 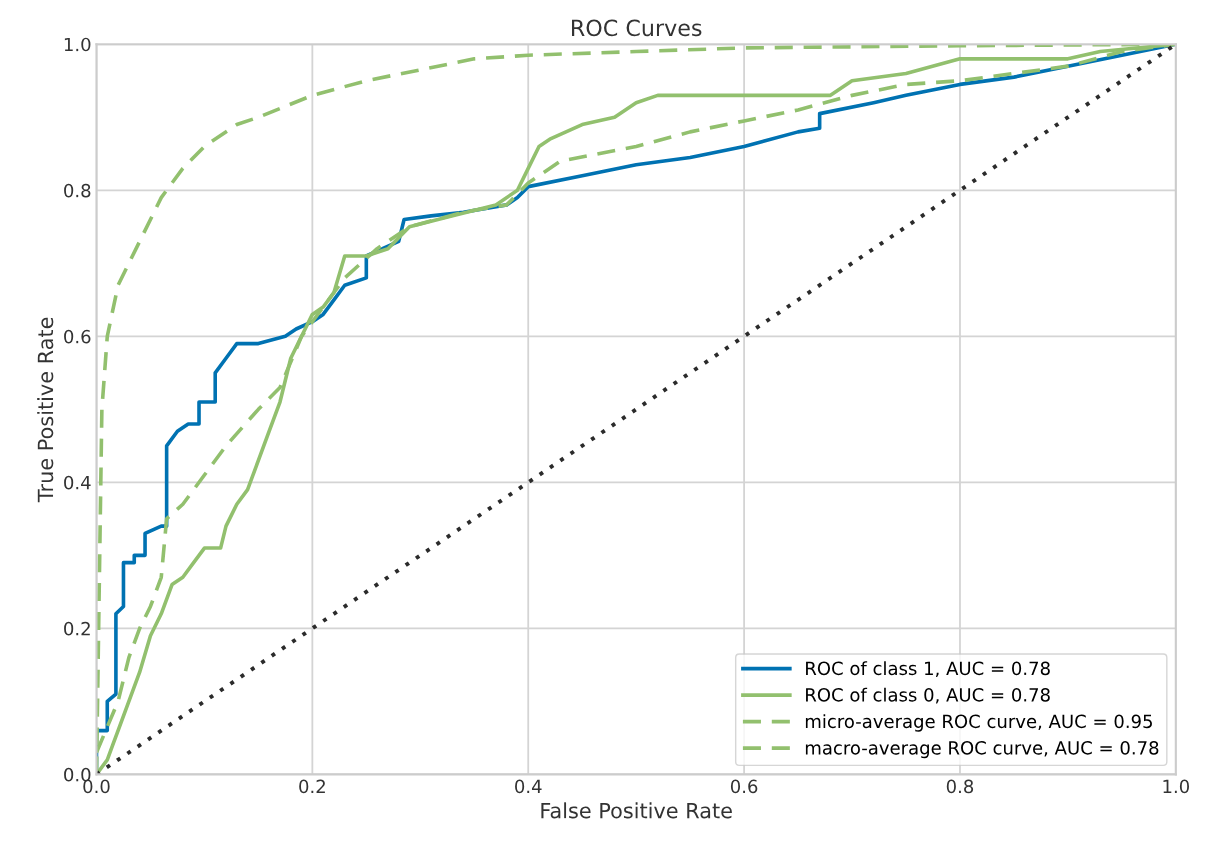 What do you see at coordinates (77, 482) in the screenshot?
I see `y-tick-label: 0.4` at bounding box center [77, 482].